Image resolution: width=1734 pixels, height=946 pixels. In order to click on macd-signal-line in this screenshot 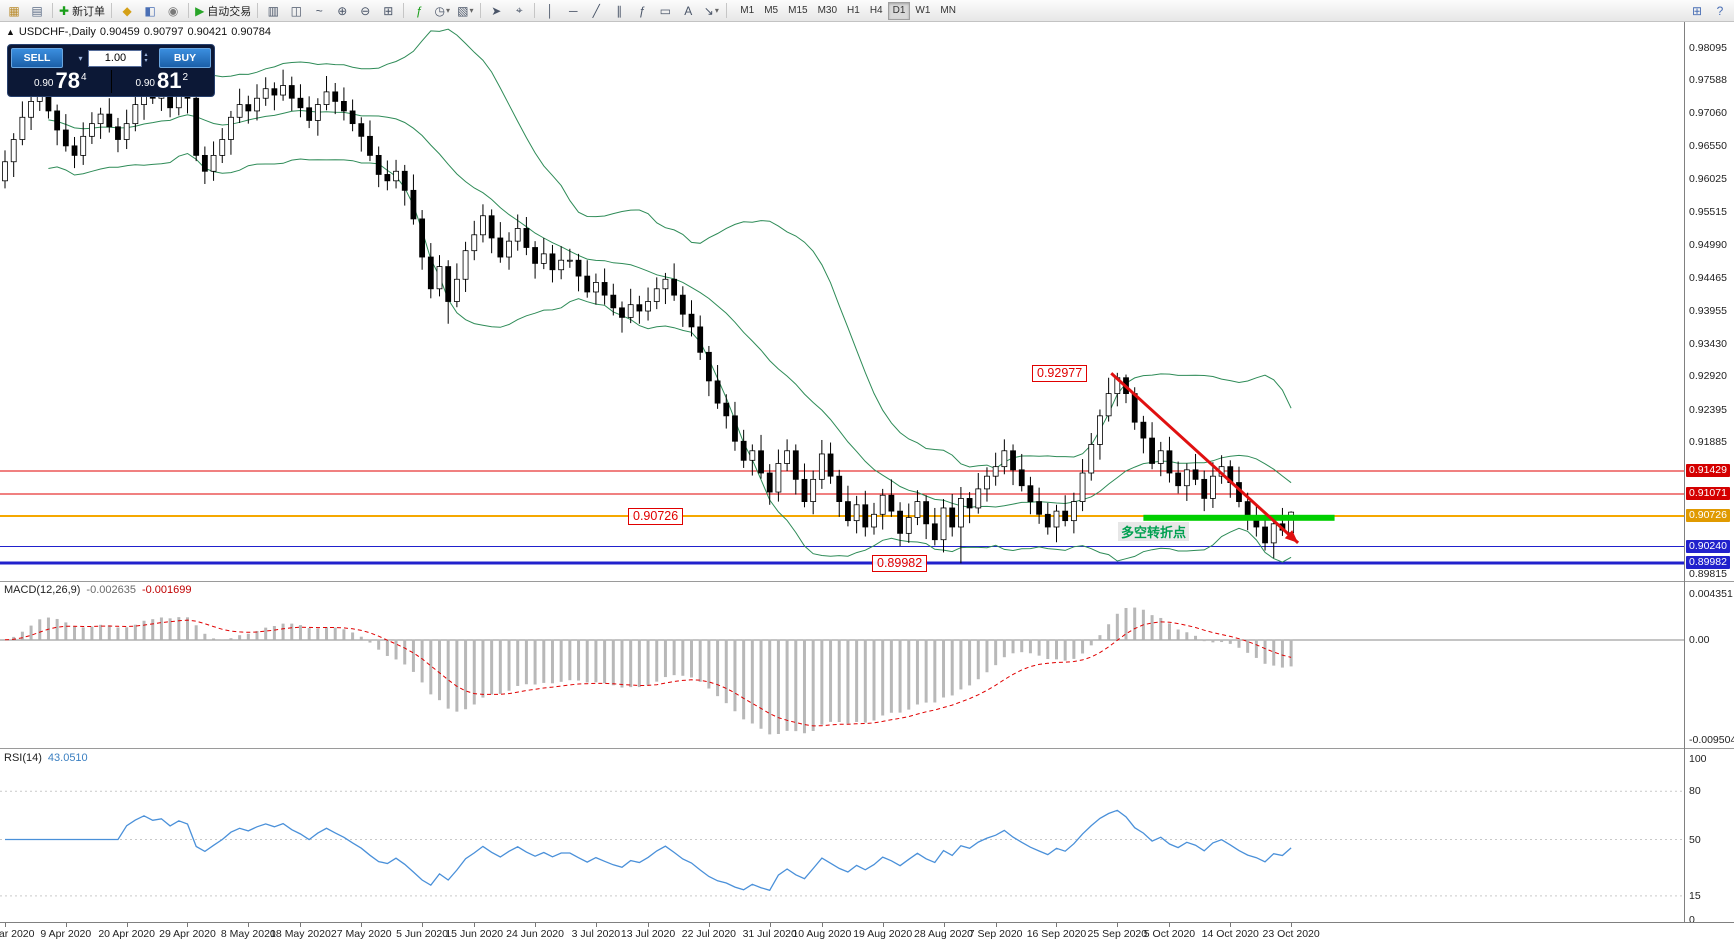, I will do `click(648, 673)`.